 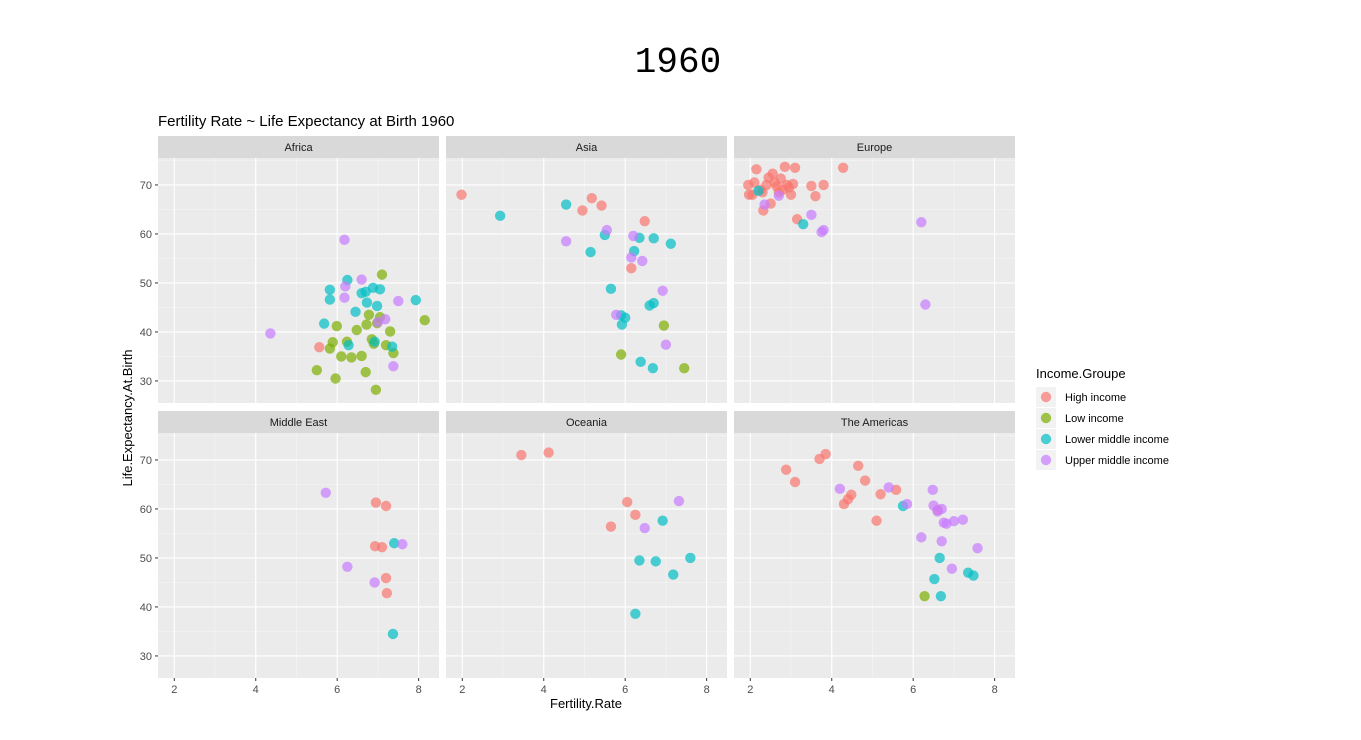 What do you see at coordinates (146, 657) in the screenshot?
I see `y-tick-label: 30` at bounding box center [146, 657].